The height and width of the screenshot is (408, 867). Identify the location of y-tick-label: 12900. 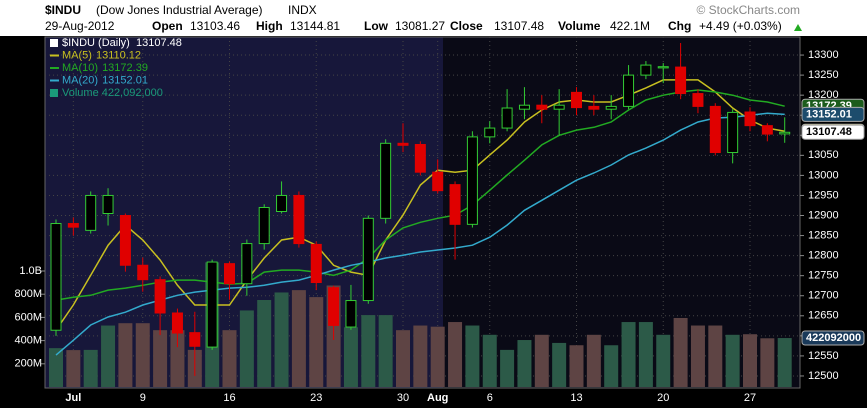
(823, 215).